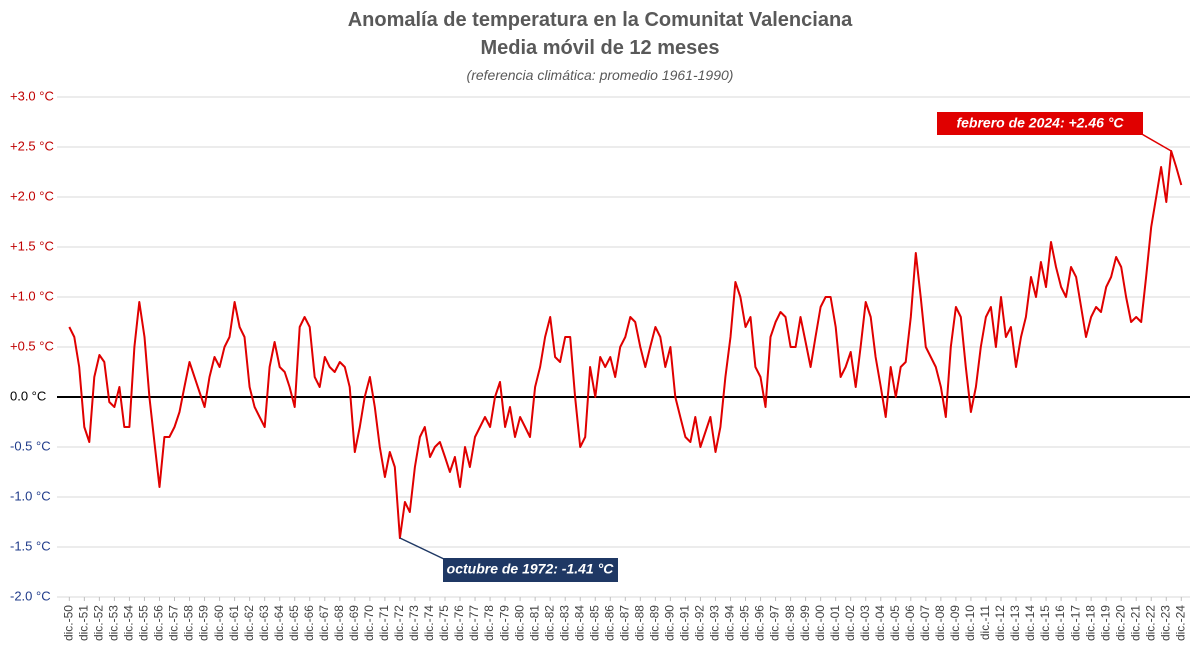  I want to click on y-tick-label: +2.5 °C, so click(32, 145).